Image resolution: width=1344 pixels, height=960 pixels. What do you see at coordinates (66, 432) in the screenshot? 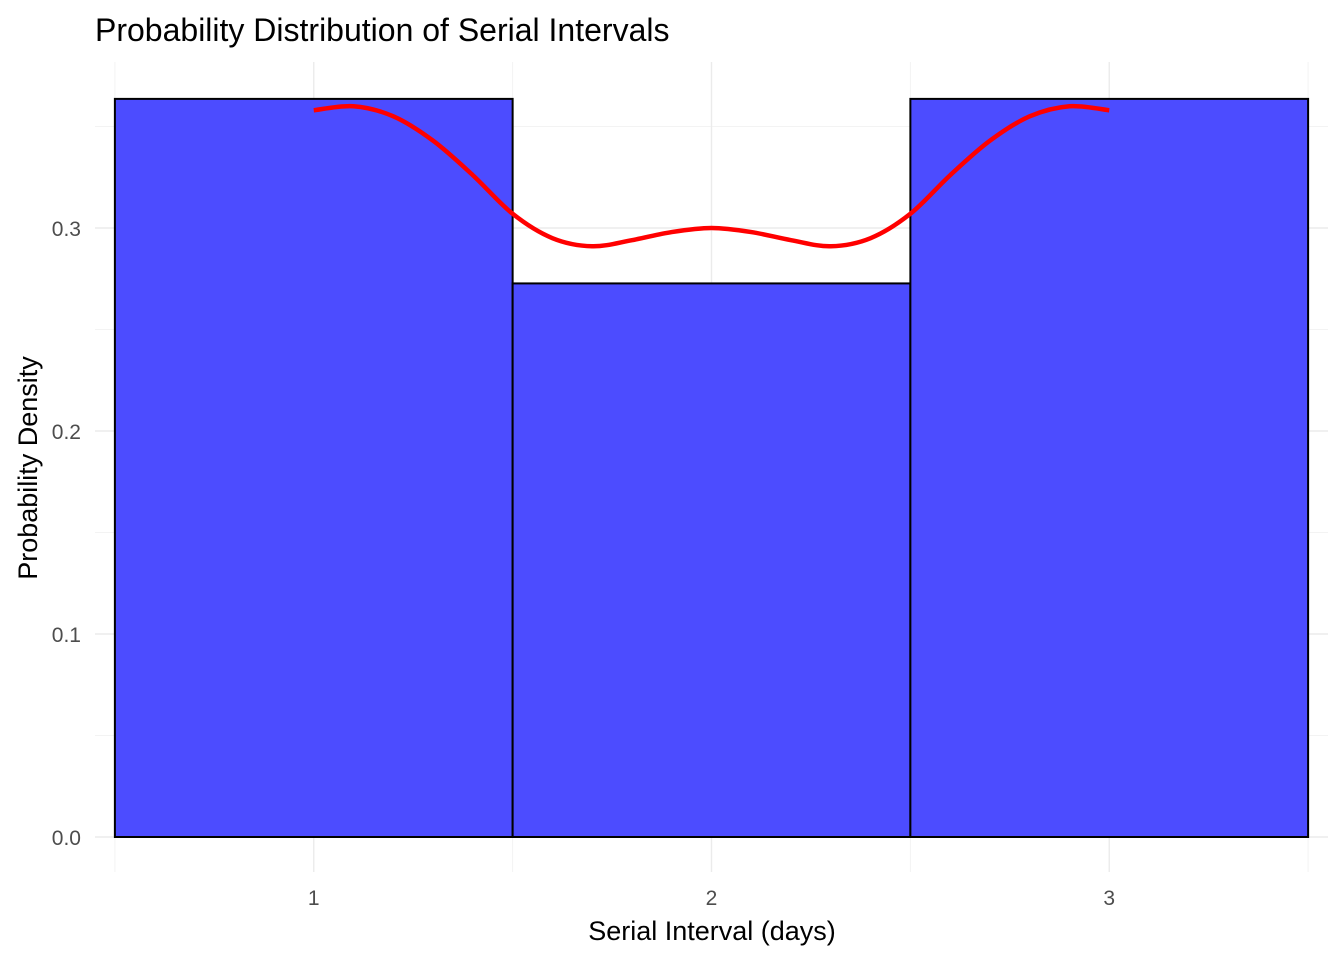
I see `y-tick-label: 0.2` at bounding box center [66, 432].